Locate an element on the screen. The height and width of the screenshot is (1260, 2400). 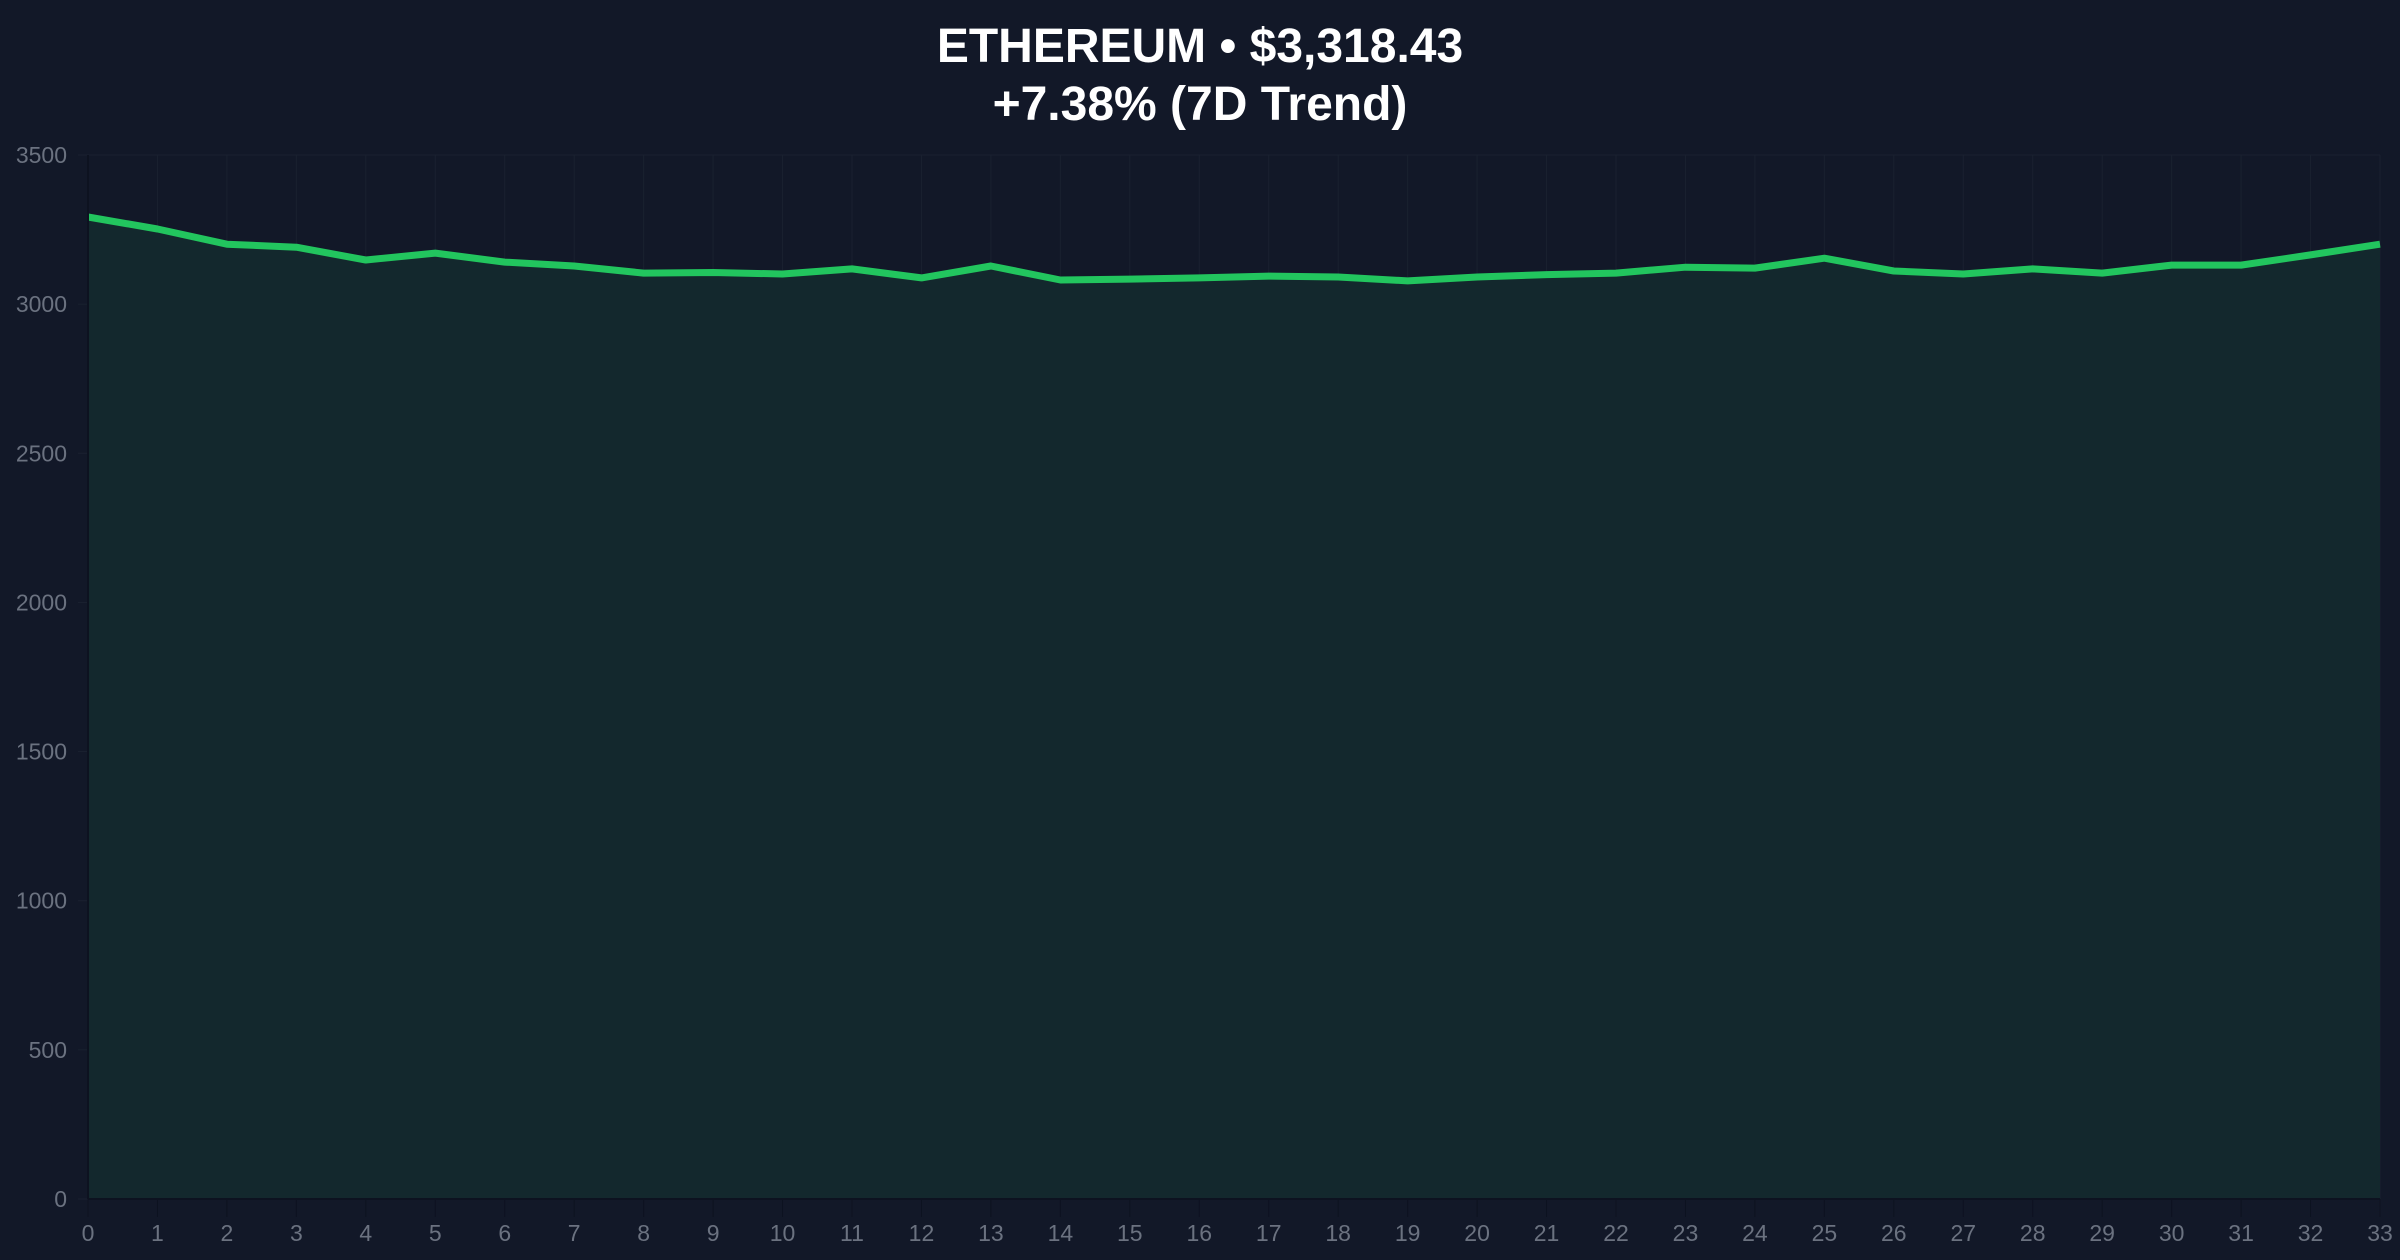
x-tick-label: 25 is located at coordinates (1825, 1233).